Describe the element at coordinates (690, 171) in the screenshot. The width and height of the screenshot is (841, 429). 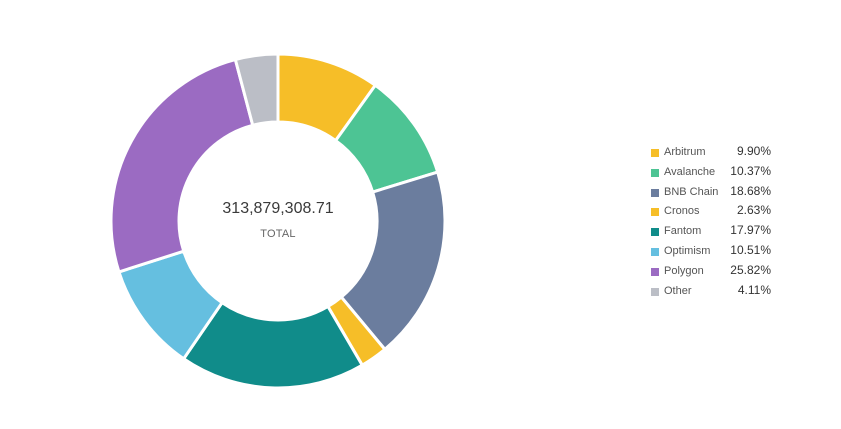
I see `legend-label: Avalanche` at that location.